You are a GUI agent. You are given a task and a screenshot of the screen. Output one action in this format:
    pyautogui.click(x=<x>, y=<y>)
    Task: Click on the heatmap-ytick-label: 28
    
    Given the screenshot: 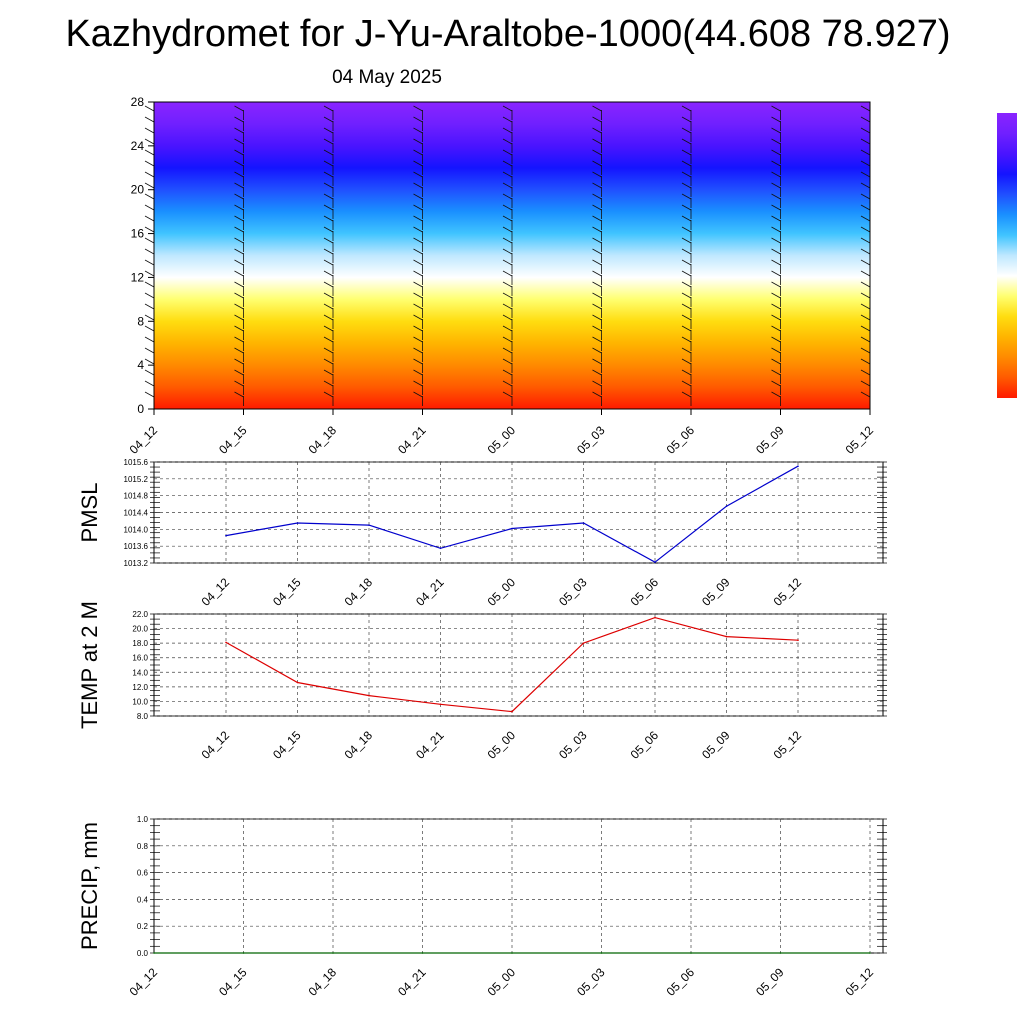 What is the action you would take?
    pyautogui.click(x=138, y=102)
    